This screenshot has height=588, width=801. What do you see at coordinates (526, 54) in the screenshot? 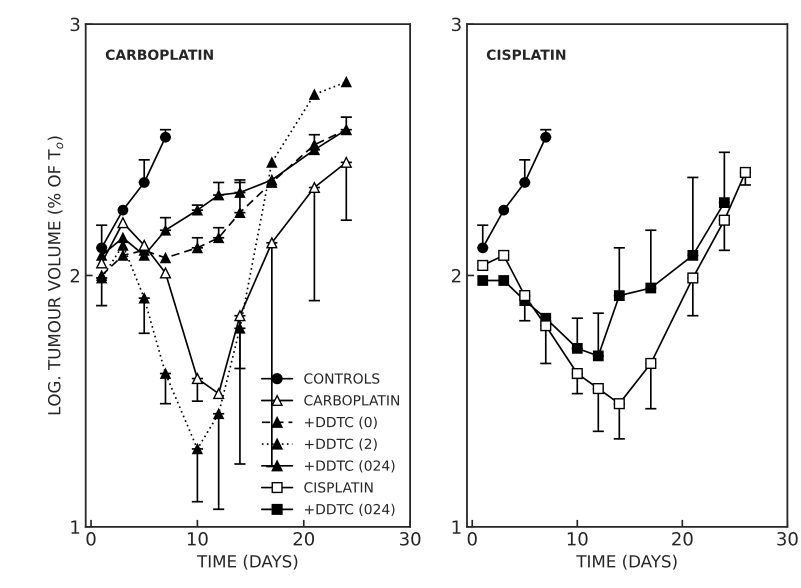
I see `annotation: CISPLATIN` at bounding box center [526, 54].